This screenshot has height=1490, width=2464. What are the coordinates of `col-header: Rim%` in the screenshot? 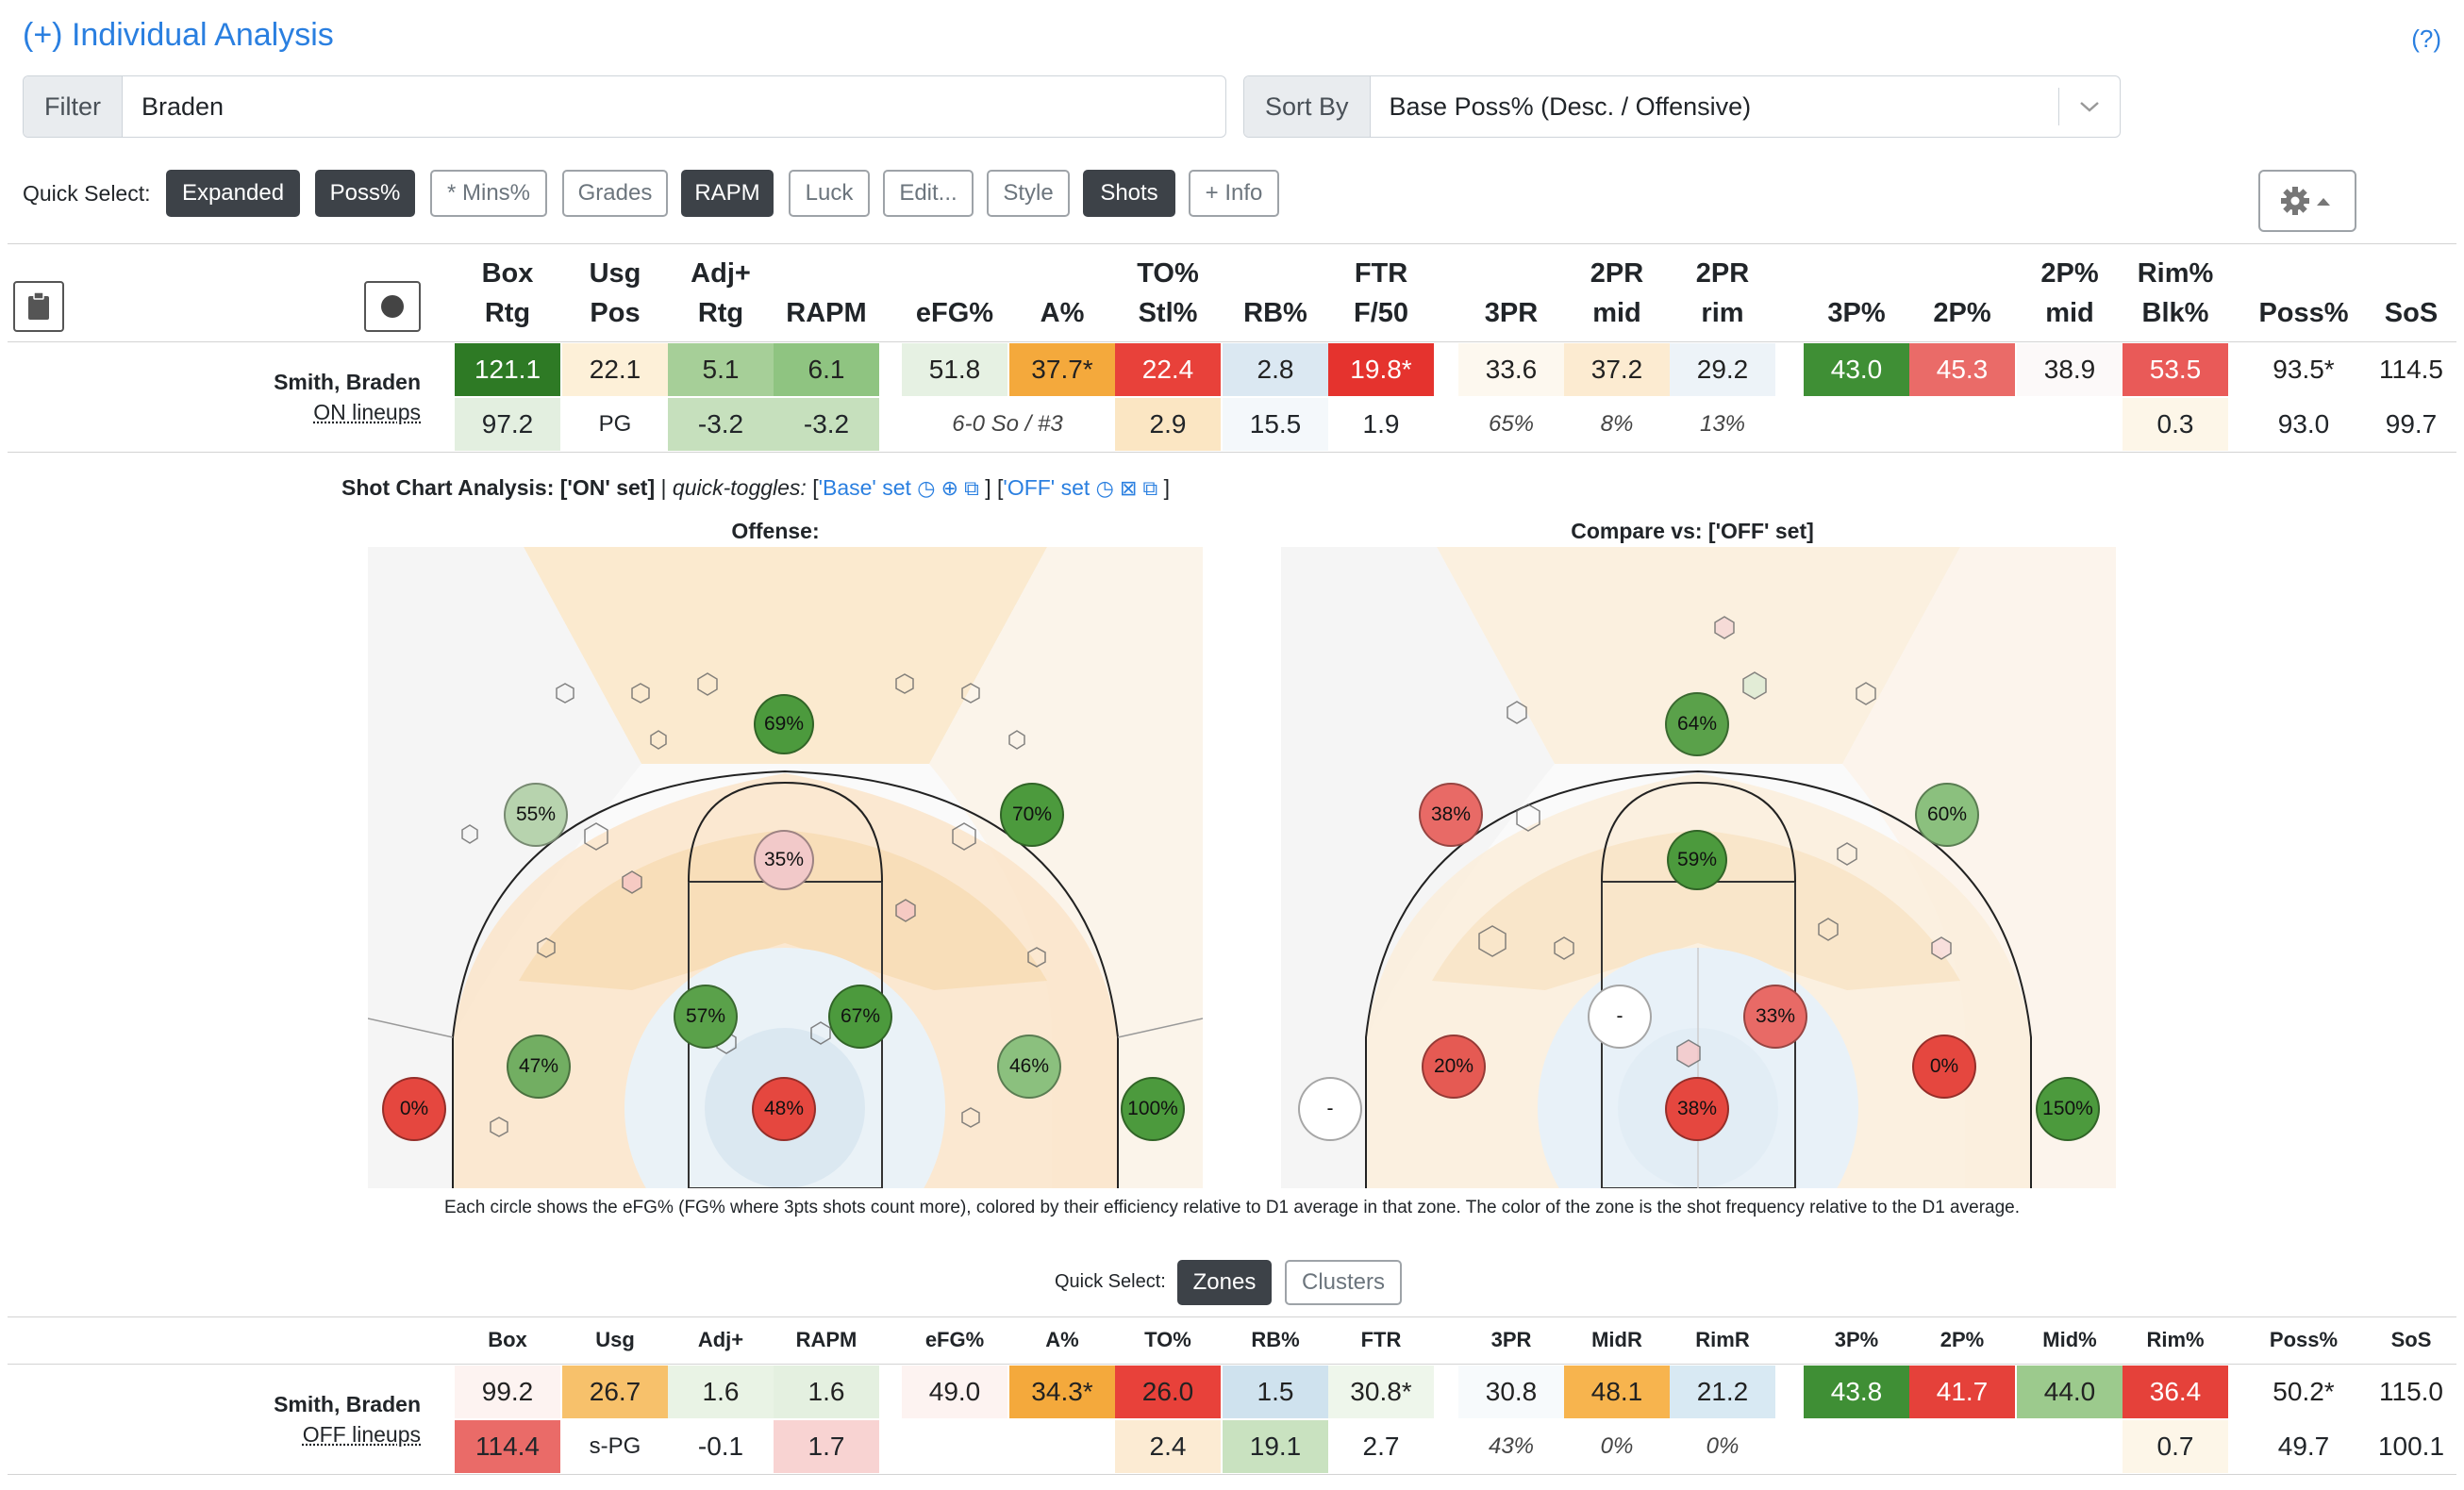 It's located at (2175, 1340).